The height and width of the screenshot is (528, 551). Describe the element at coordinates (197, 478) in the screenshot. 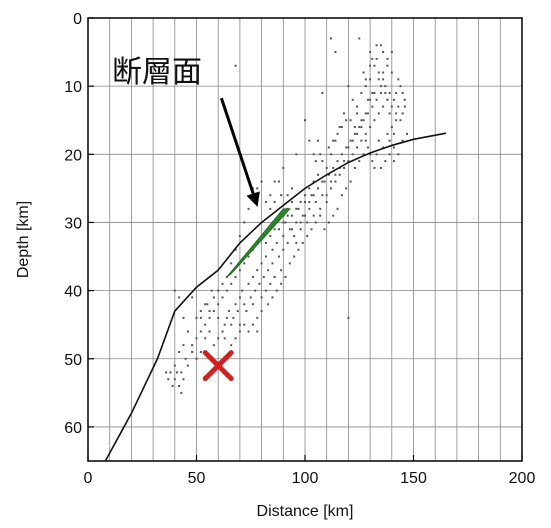

I see `x-tick-label: 50` at that location.